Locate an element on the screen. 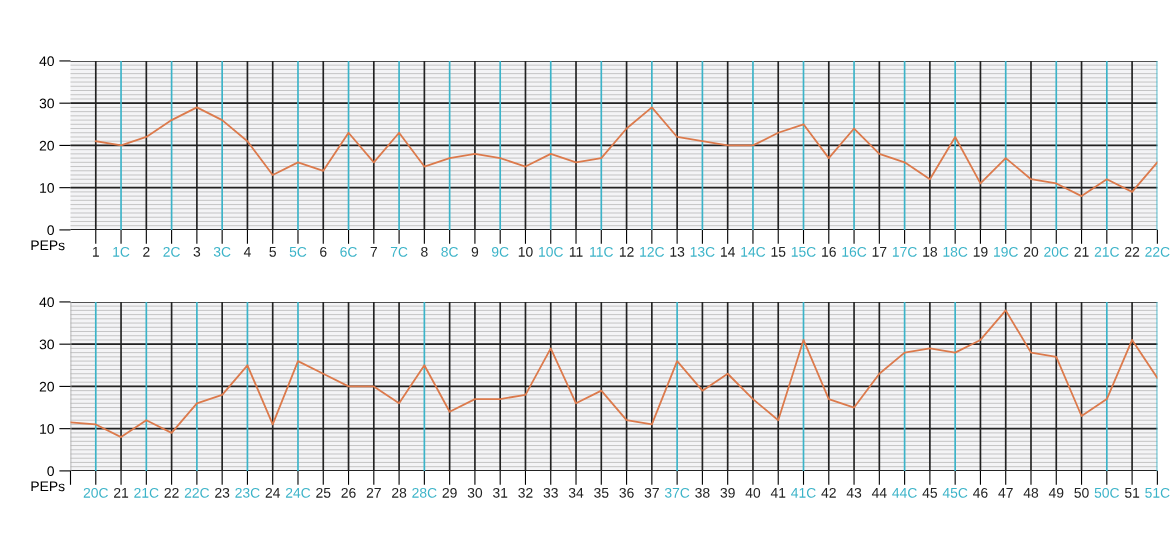  x-tick-label: 18 is located at coordinates (930, 251).